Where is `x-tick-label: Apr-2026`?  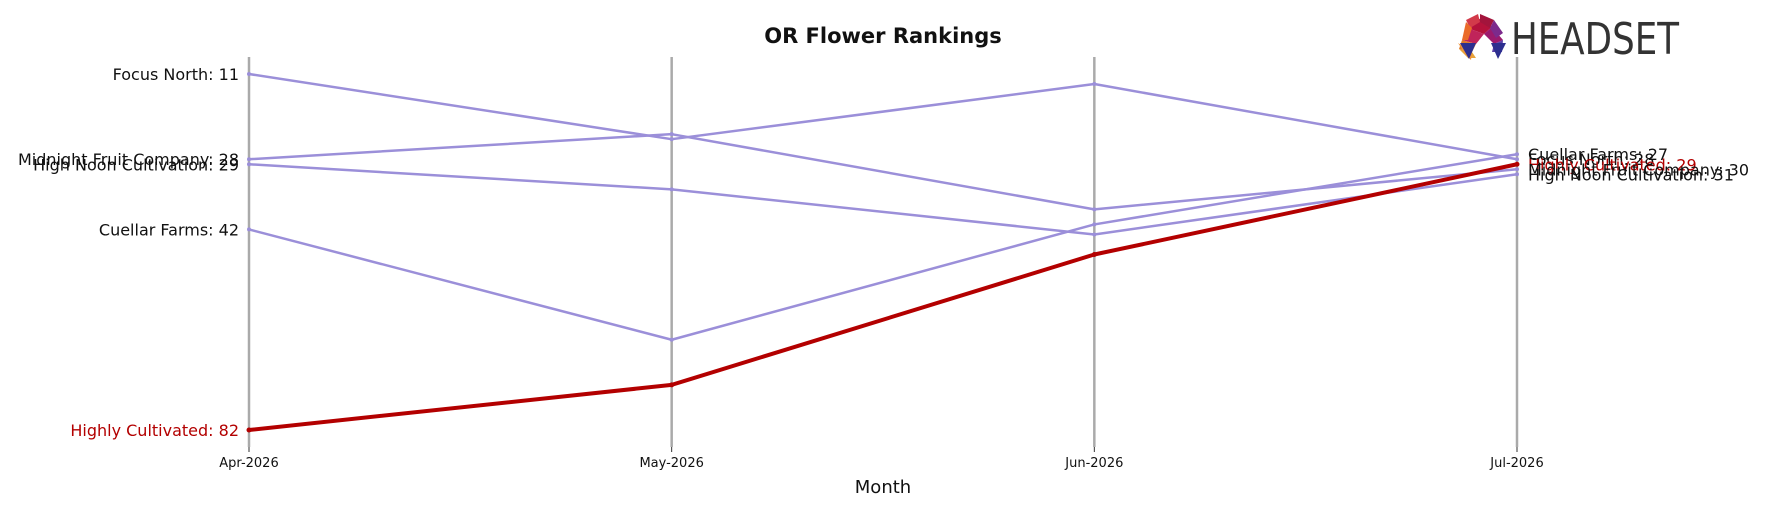
x-tick-label: Apr-2026 is located at coordinates (248, 463).